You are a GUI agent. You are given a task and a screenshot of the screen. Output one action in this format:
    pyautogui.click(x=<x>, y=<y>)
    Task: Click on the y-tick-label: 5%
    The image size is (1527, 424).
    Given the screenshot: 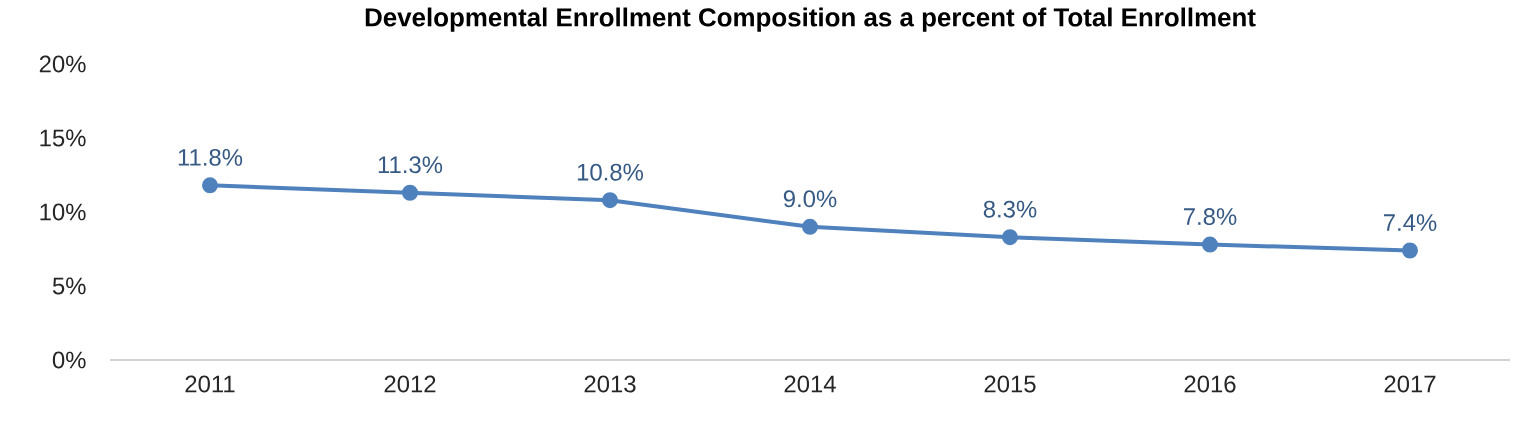 What is the action you would take?
    pyautogui.click(x=69, y=286)
    